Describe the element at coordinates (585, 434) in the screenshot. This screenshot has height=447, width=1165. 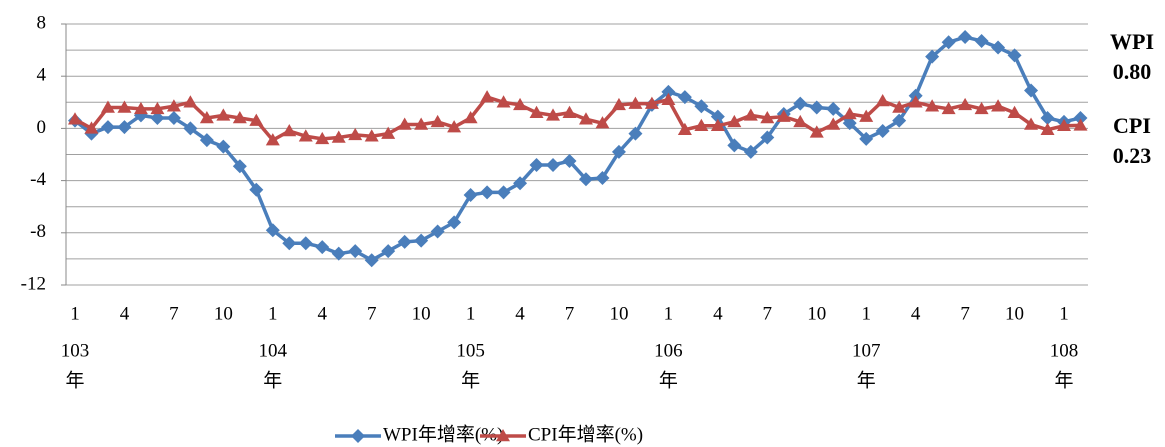
I see `legend-label: CPI年增率(%)` at that location.